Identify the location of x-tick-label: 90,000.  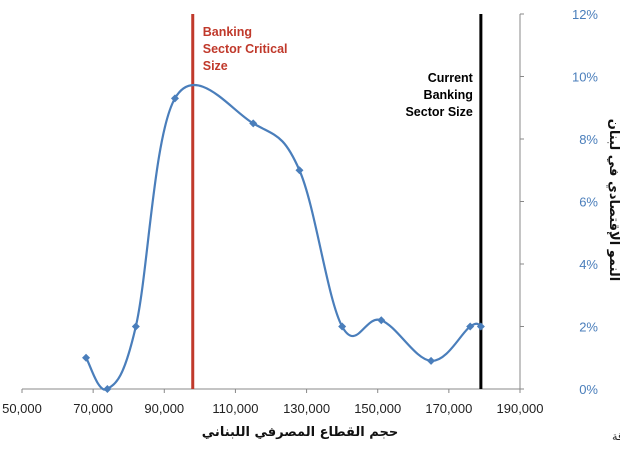
(164, 408).